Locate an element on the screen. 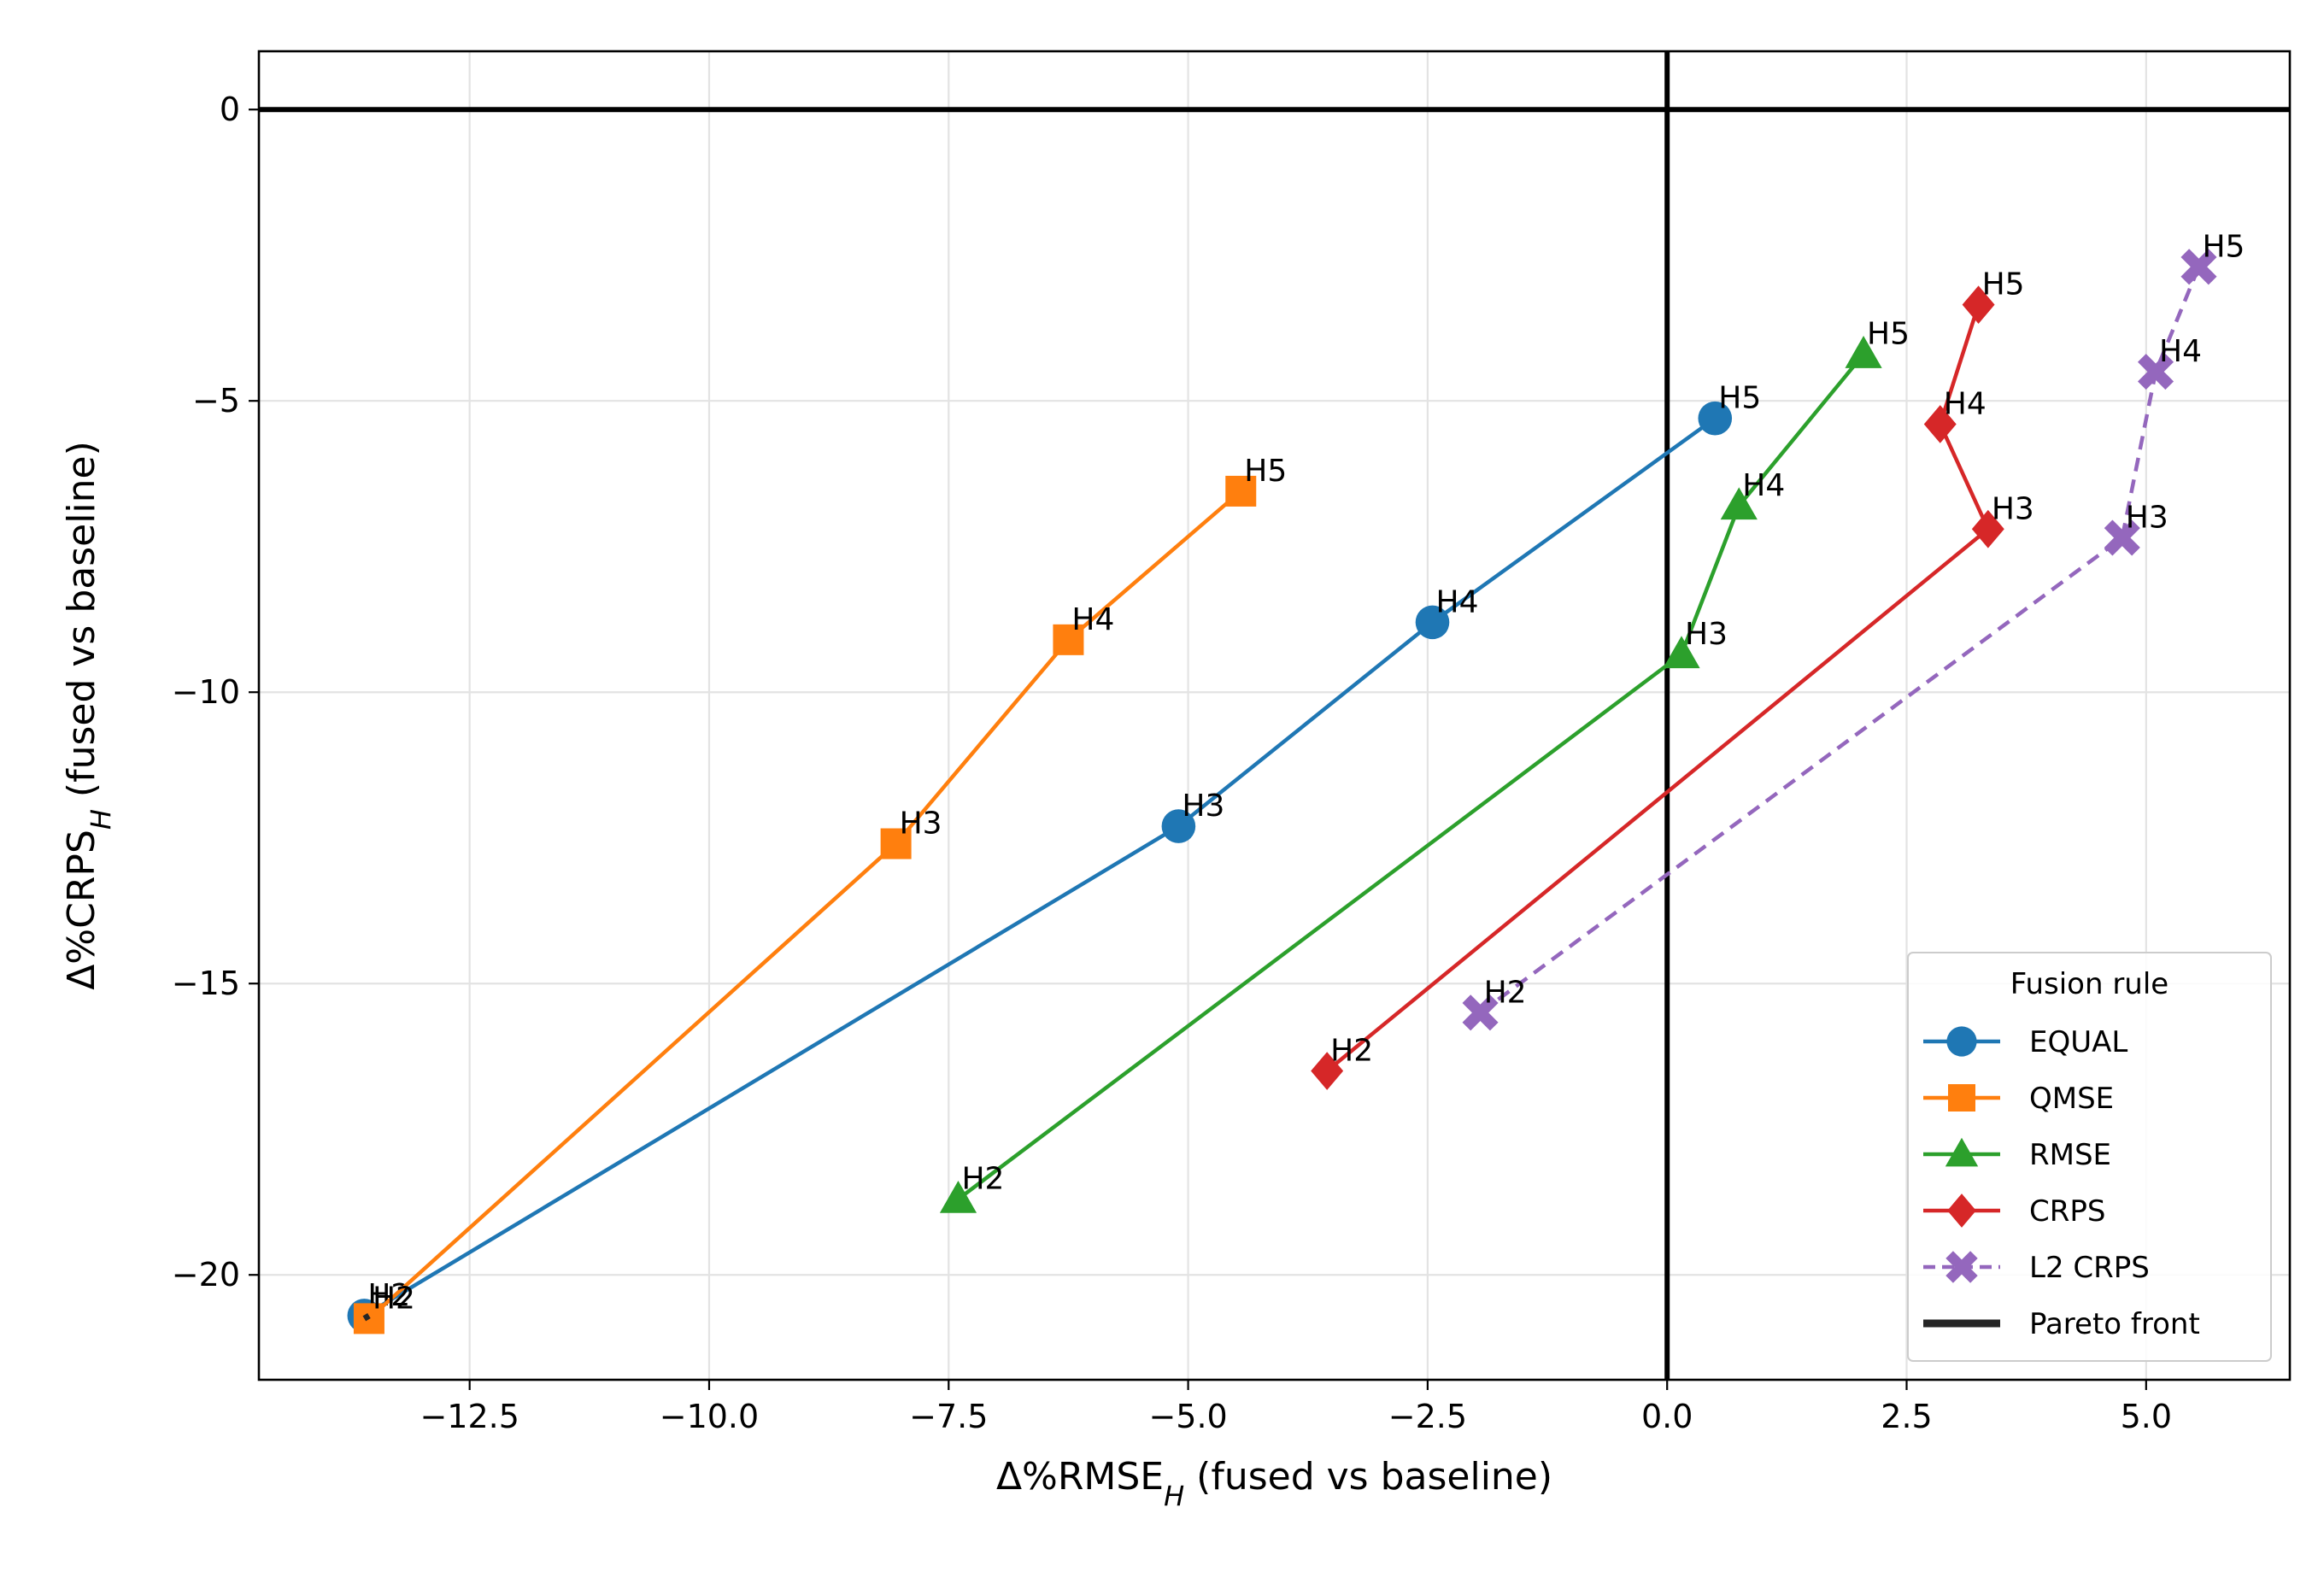  x-tick-label: 2.5 is located at coordinates (1906, 1416).